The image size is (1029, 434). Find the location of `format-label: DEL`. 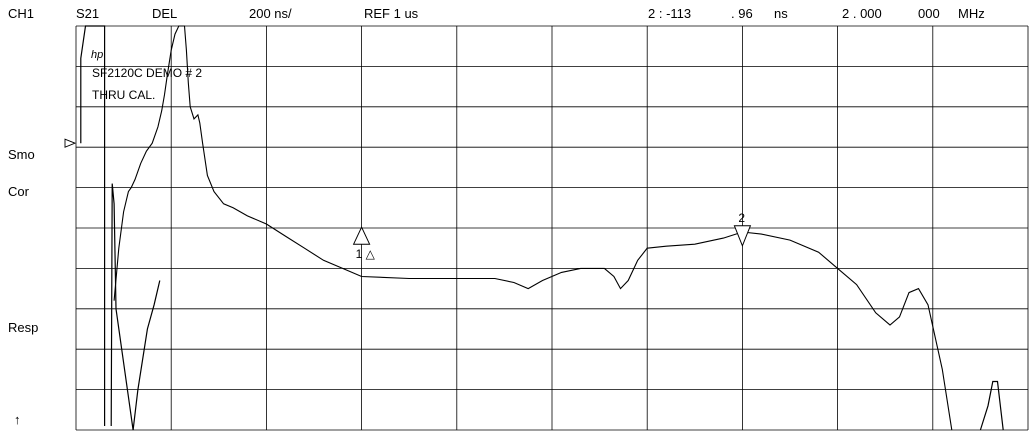

format-label: DEL is located at coordinates (165, 13).